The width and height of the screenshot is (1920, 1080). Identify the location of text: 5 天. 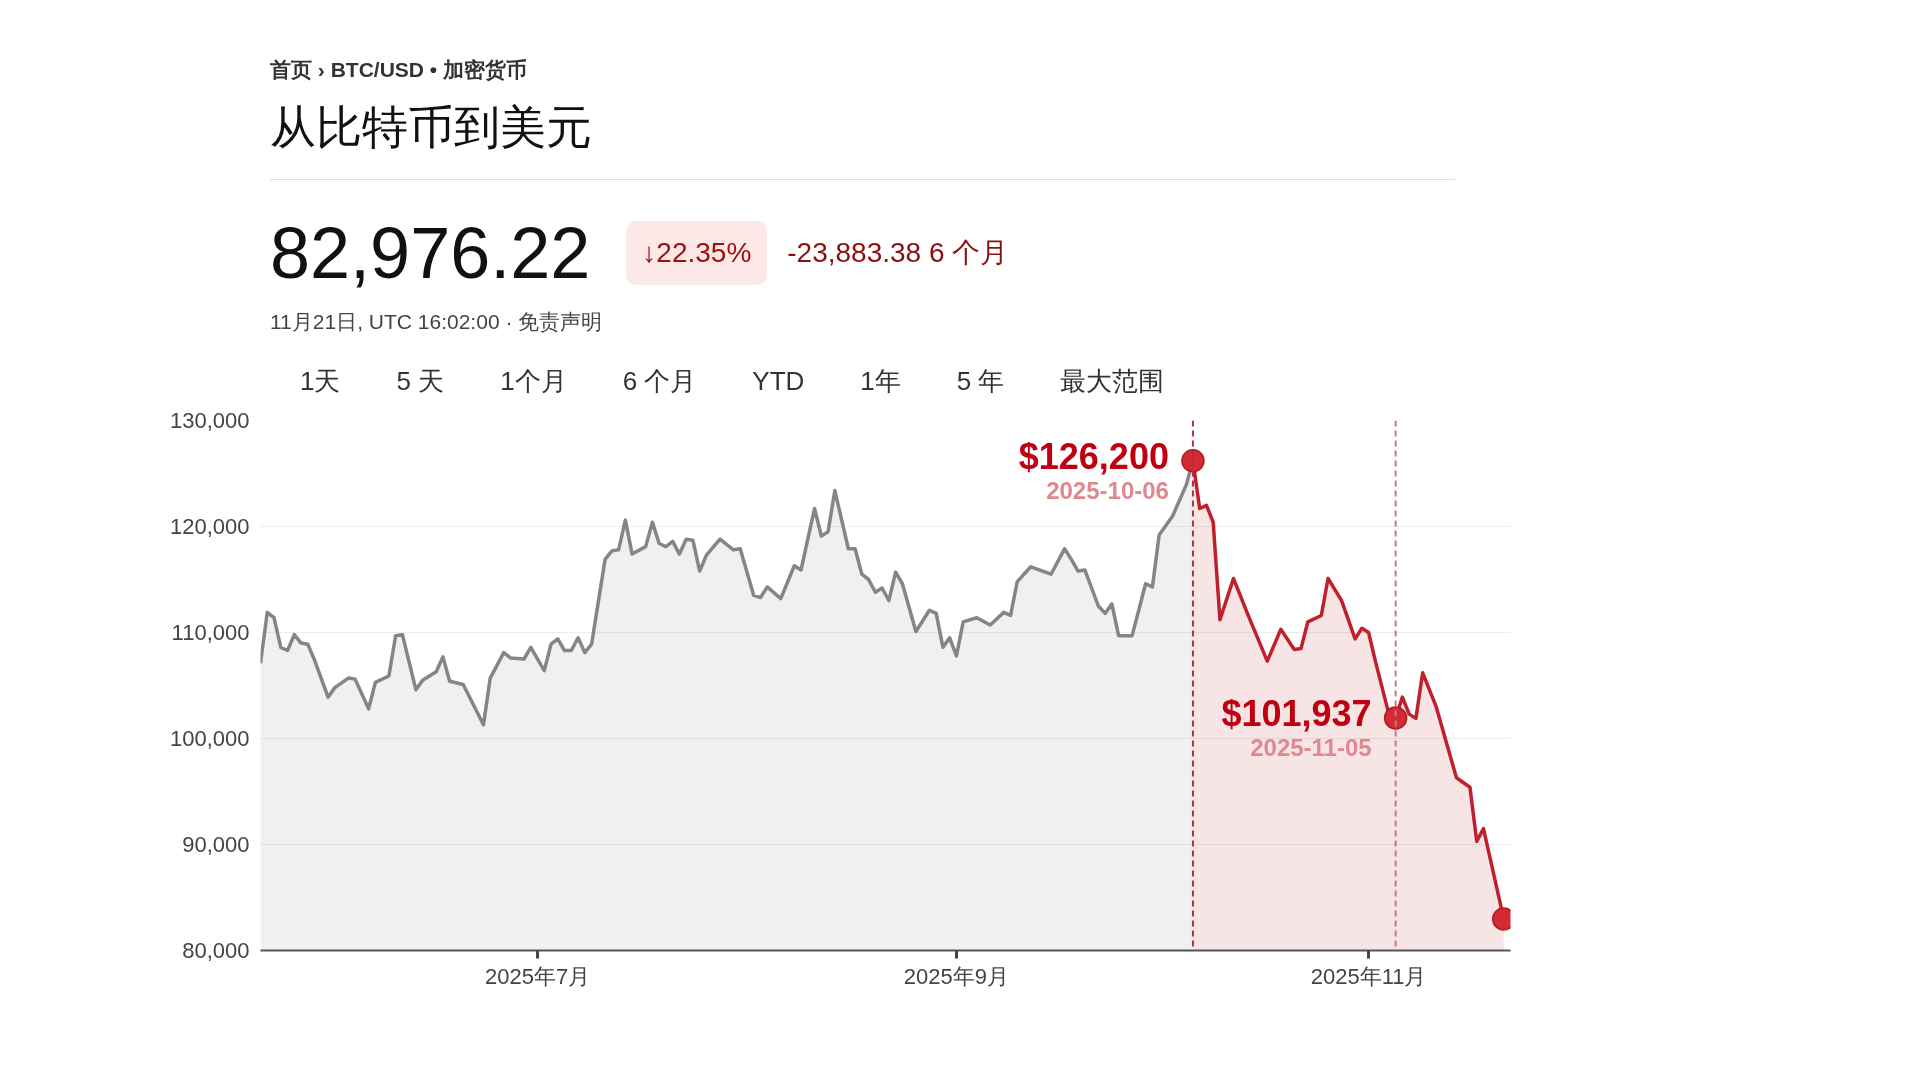
(420, 380).